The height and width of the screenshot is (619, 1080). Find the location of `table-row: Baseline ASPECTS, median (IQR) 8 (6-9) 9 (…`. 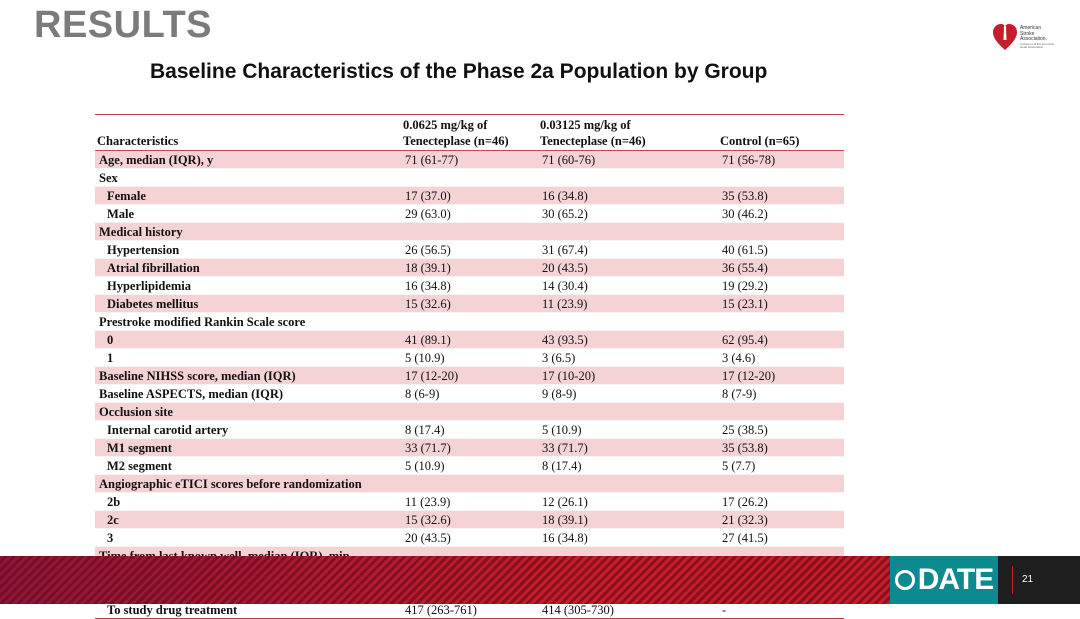

table-row: Baseline ASPECTS, median (IQR) 8 (6-9) 9 (… is located at coordinates (469, 393).